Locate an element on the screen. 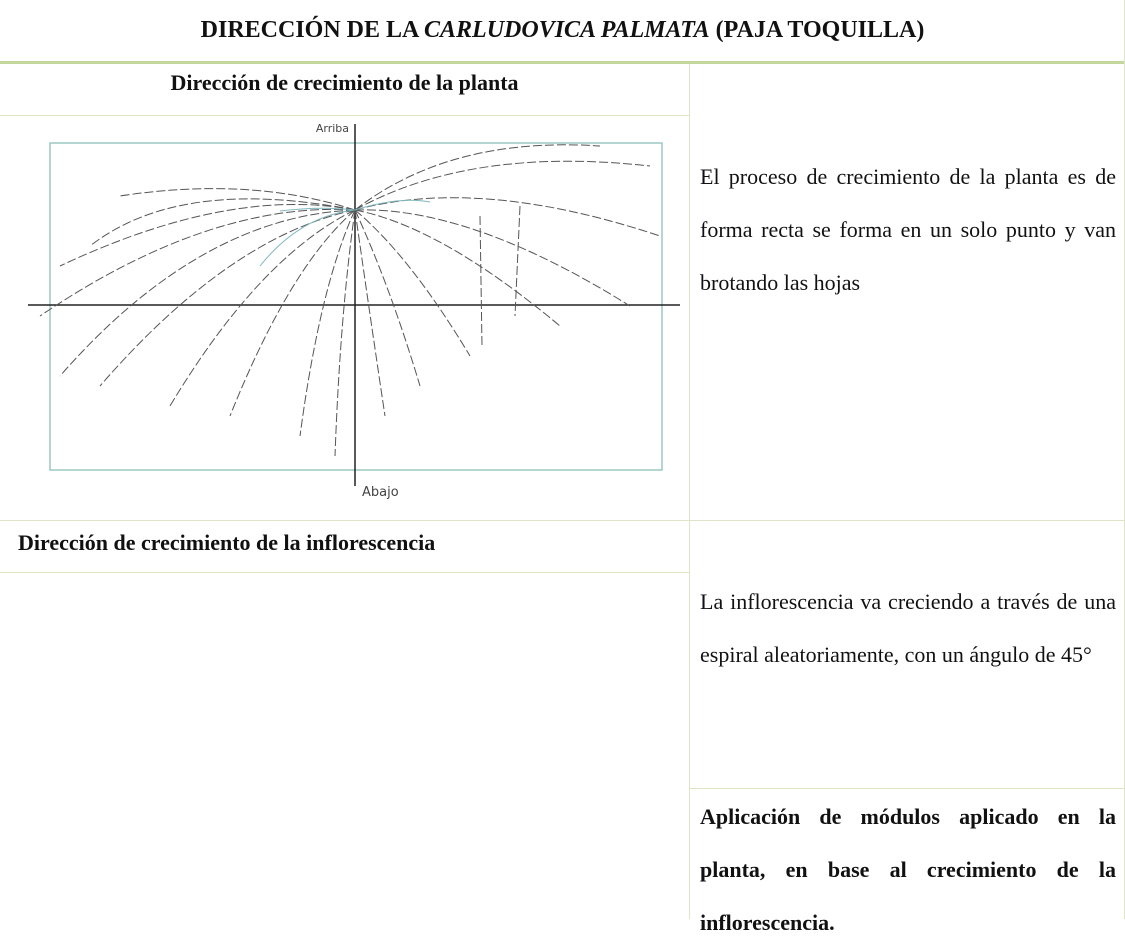 The image size is (1125, 949). axis-label: Abajo is located at coordinates (380, 492).